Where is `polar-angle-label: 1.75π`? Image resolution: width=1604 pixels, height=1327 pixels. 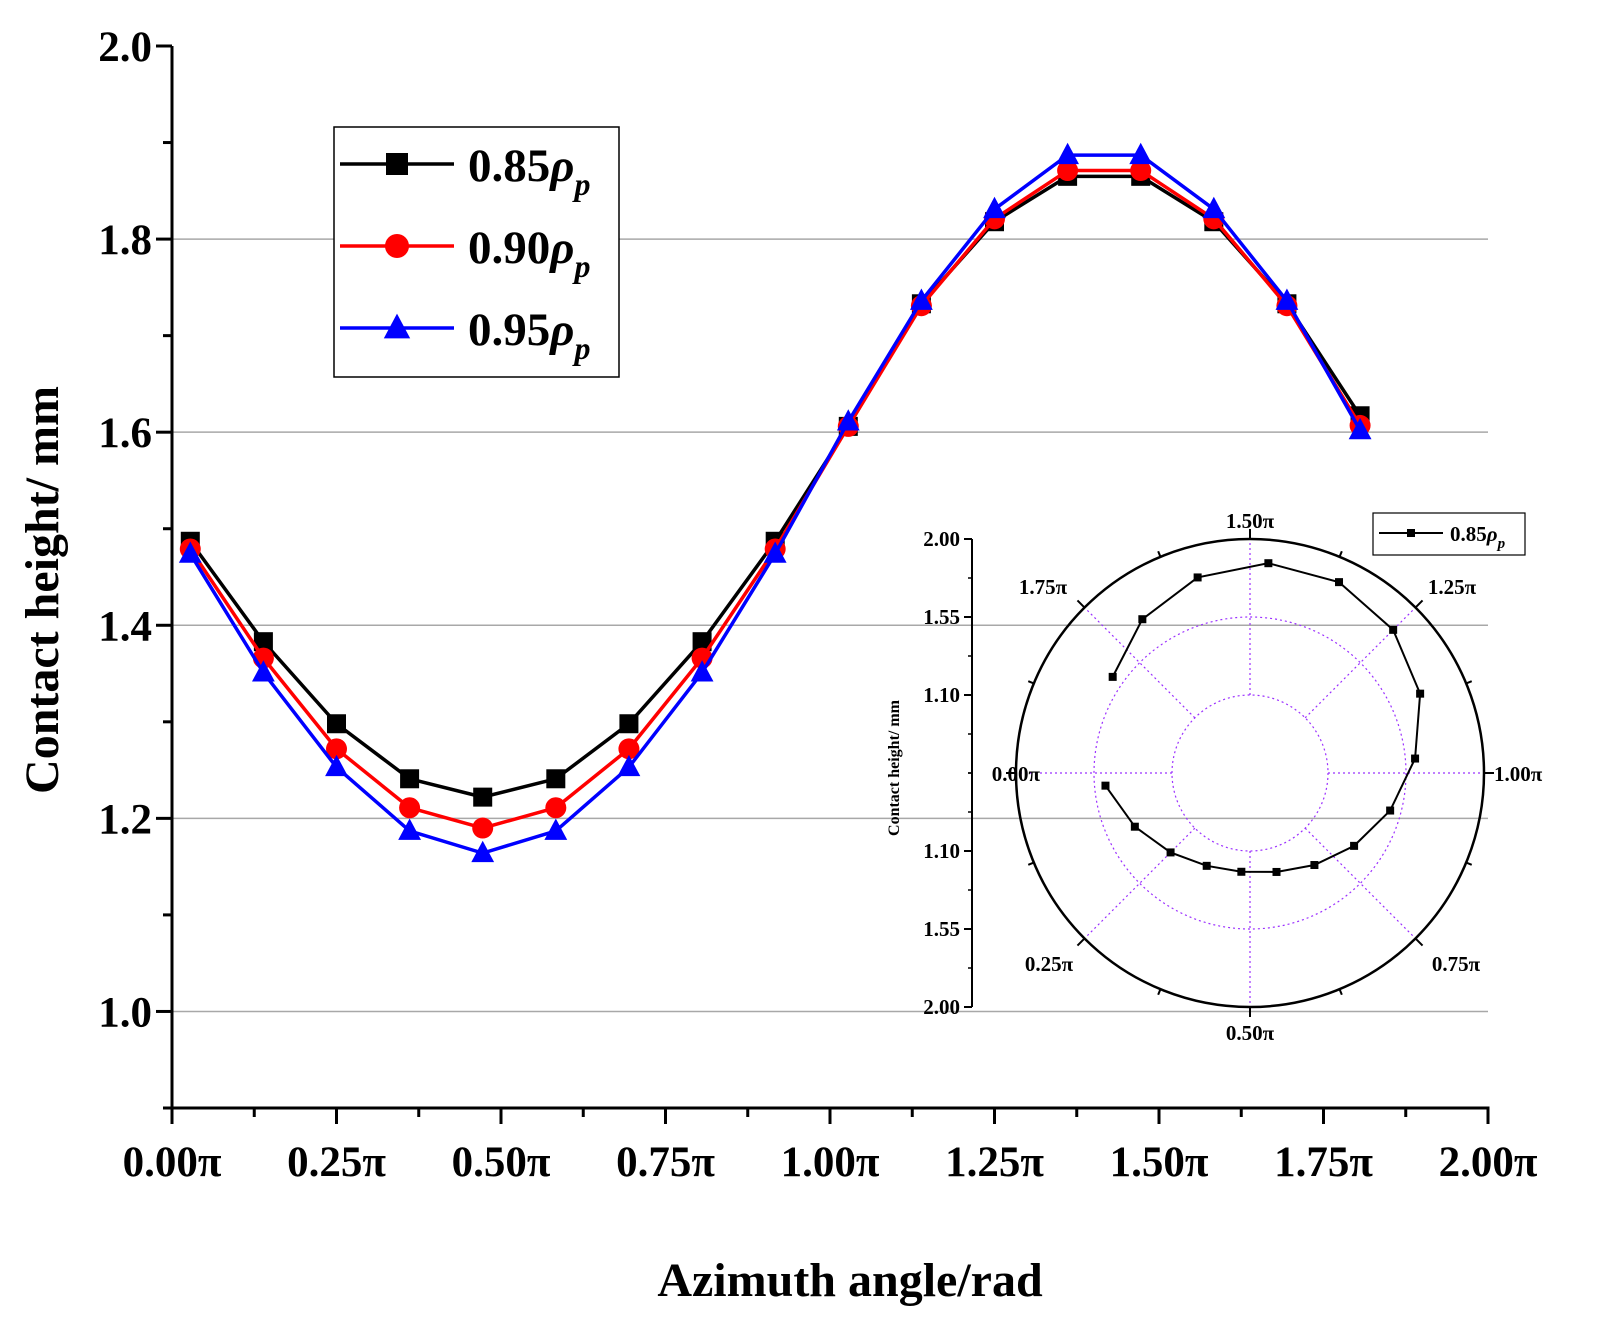
polar-angle-label: 1.75π is located at coordinates (1043, 587).